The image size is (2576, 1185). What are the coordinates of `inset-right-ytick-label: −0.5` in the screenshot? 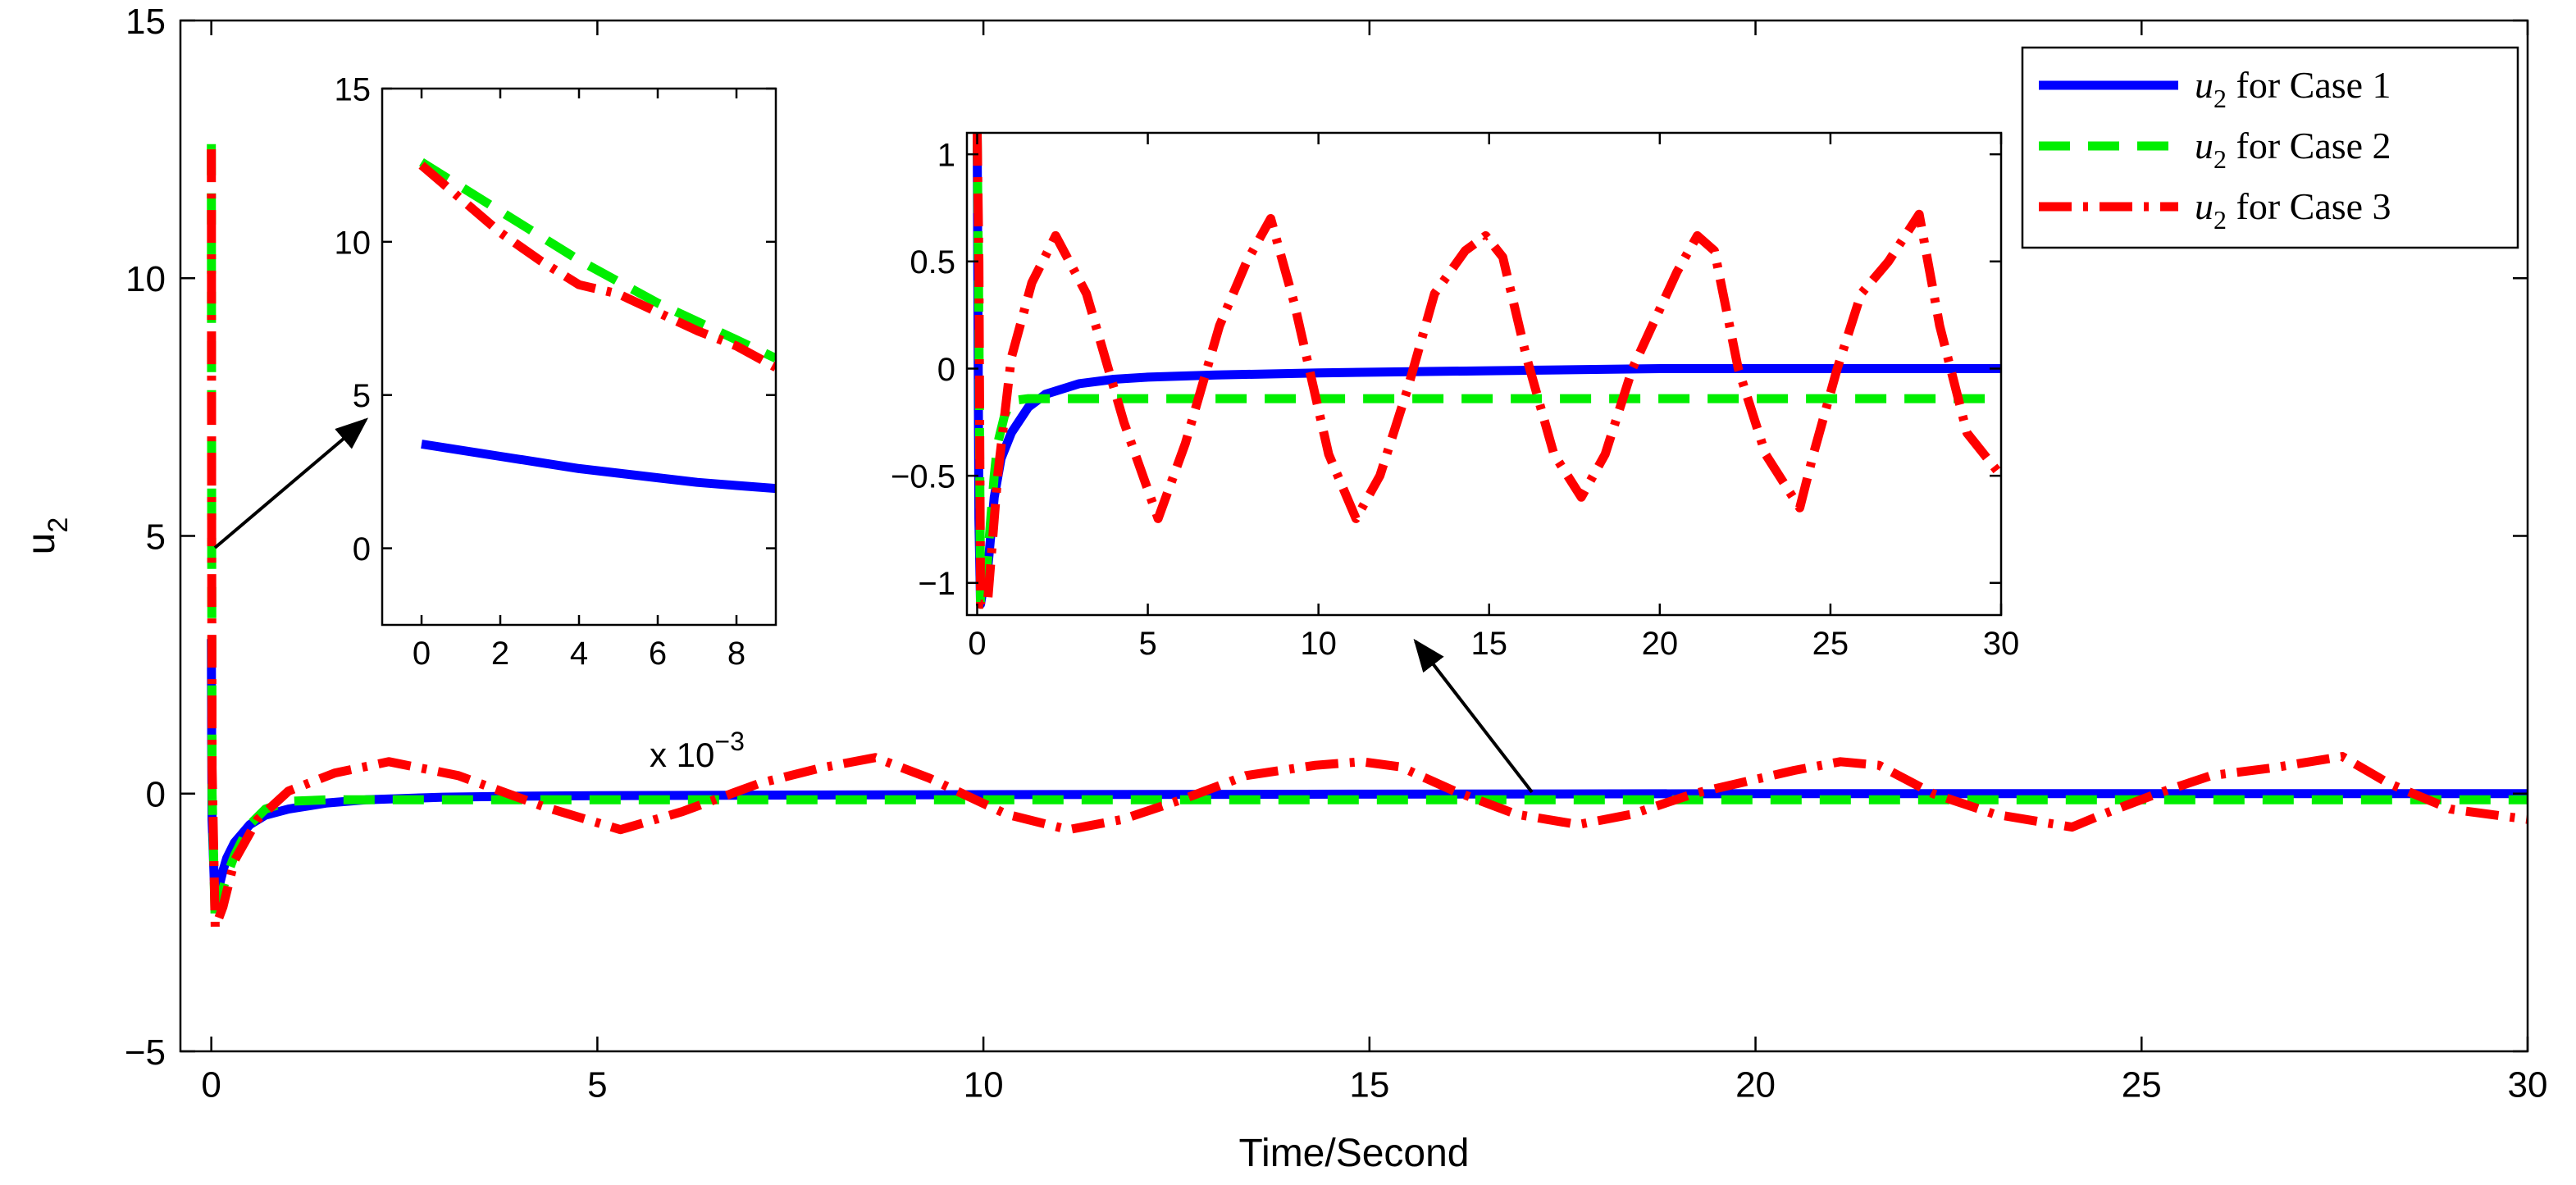 It's located at (923, 477).